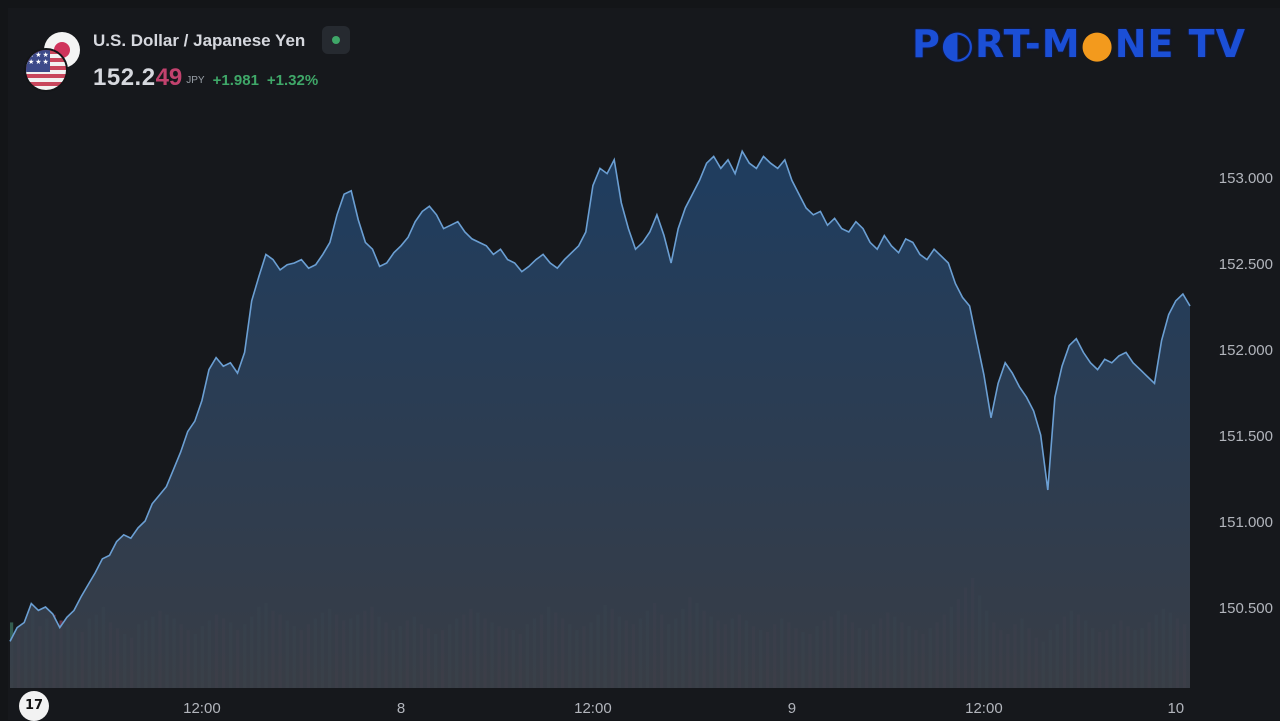 This screenshot has width=1280, height=721. What do you see at coordinates (34, 706) in the screenshot?
I see `tradingview-logo-icon: 17` at bounding box center [34, 706].